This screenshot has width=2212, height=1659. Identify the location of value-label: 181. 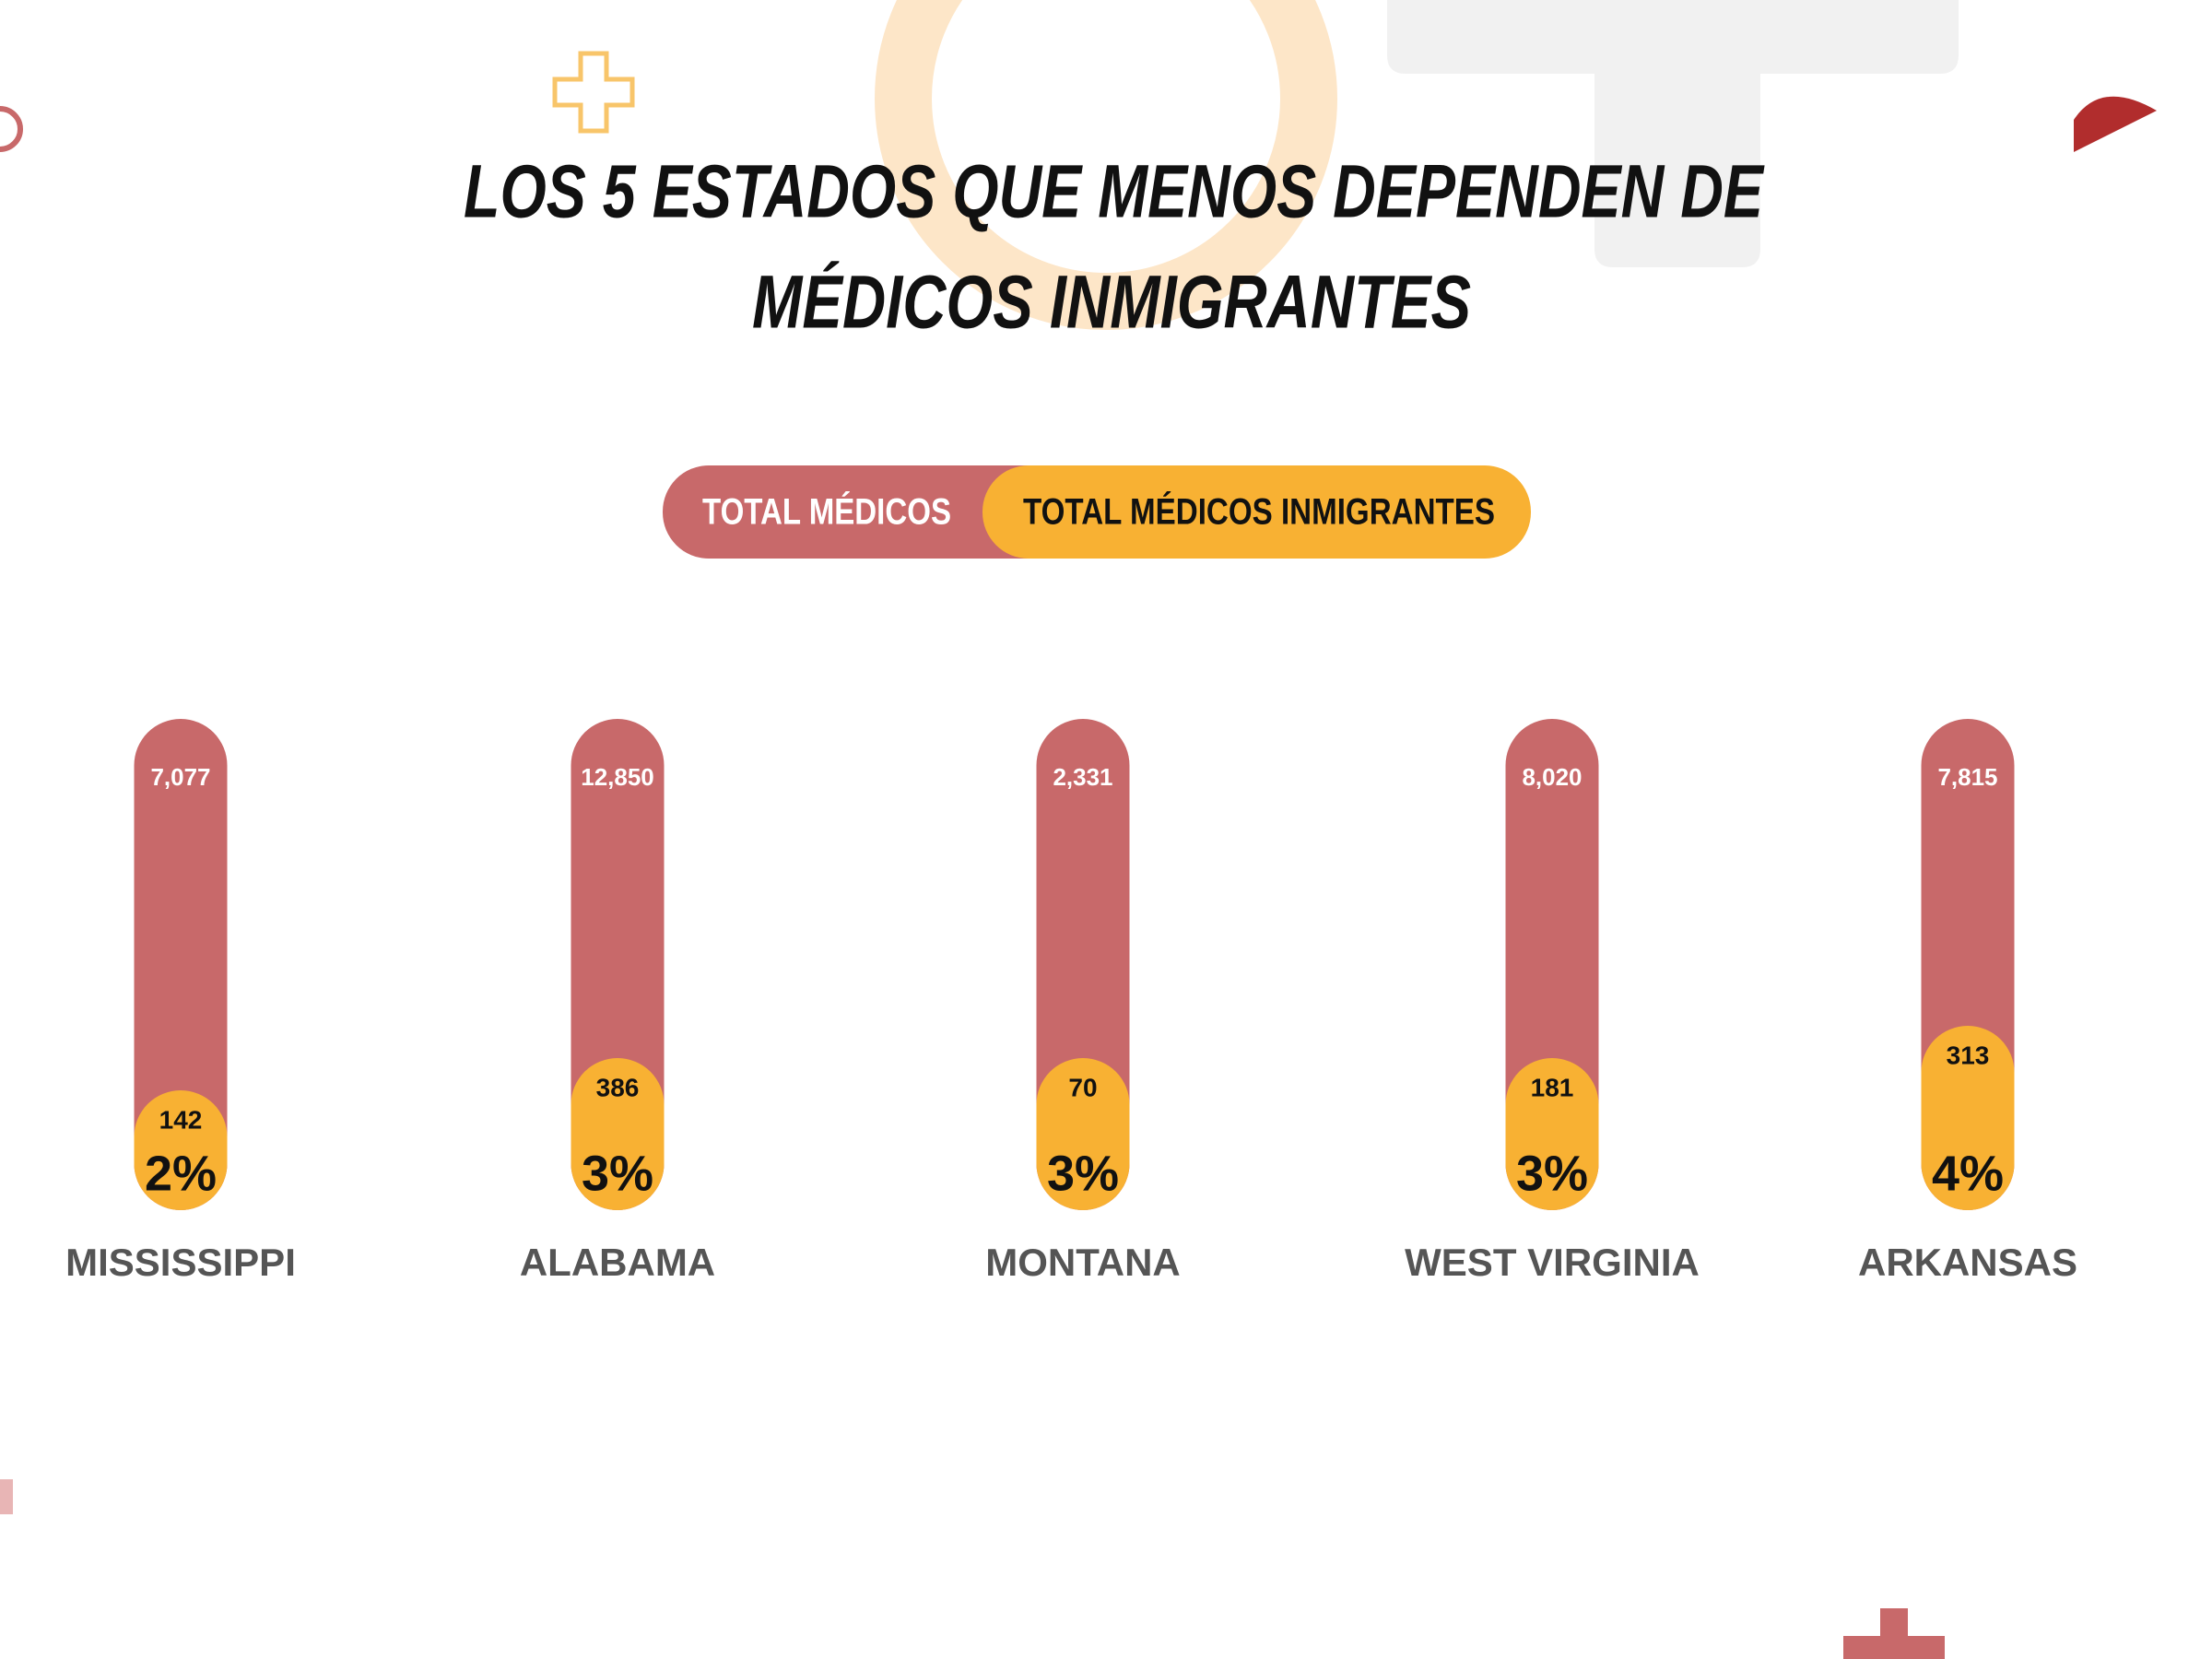
(1552, 1087).